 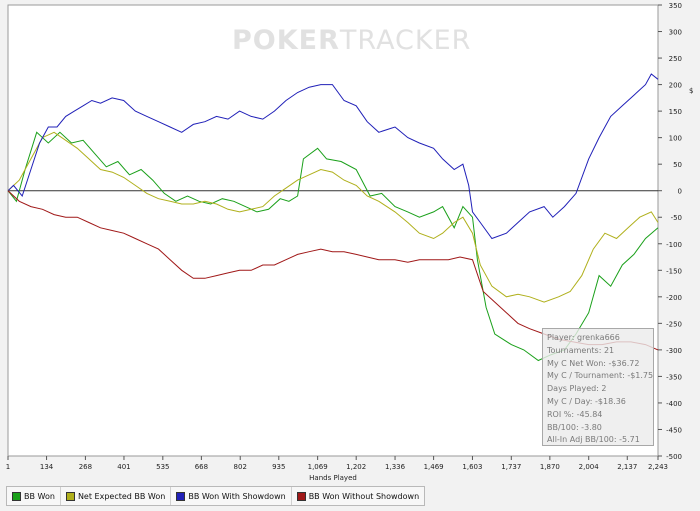 What do you see at coordinates (575, 414) in the screenshot?
I see `stat-roi: ROI %: -45.84` at bounding box center [575, 414].